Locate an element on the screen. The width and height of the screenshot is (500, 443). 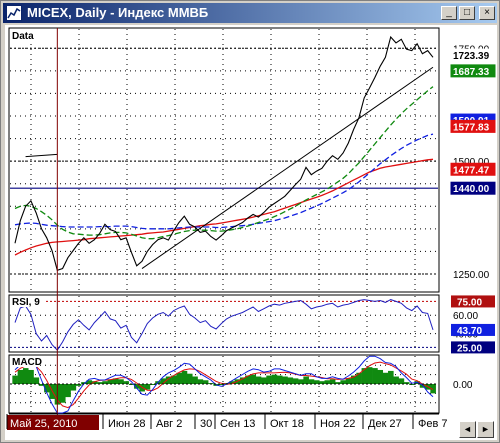
scroll-left-button: ◄ is located at coordinates (467, 429).